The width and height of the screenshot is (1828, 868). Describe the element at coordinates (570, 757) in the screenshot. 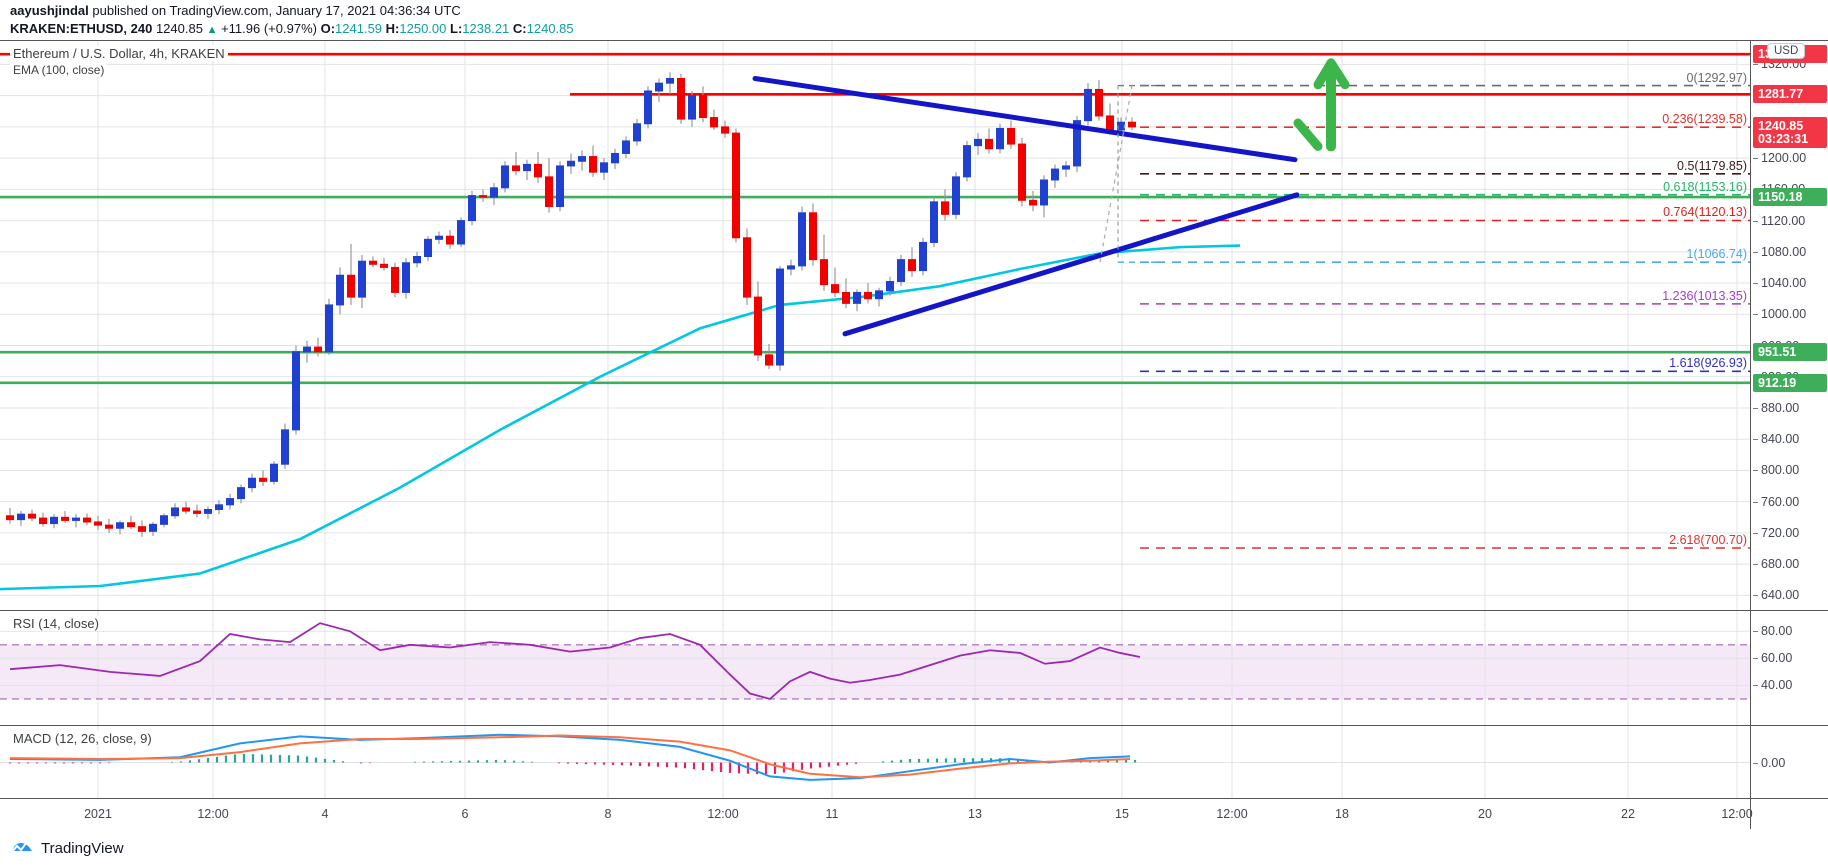

I see `macd-line` at that location.